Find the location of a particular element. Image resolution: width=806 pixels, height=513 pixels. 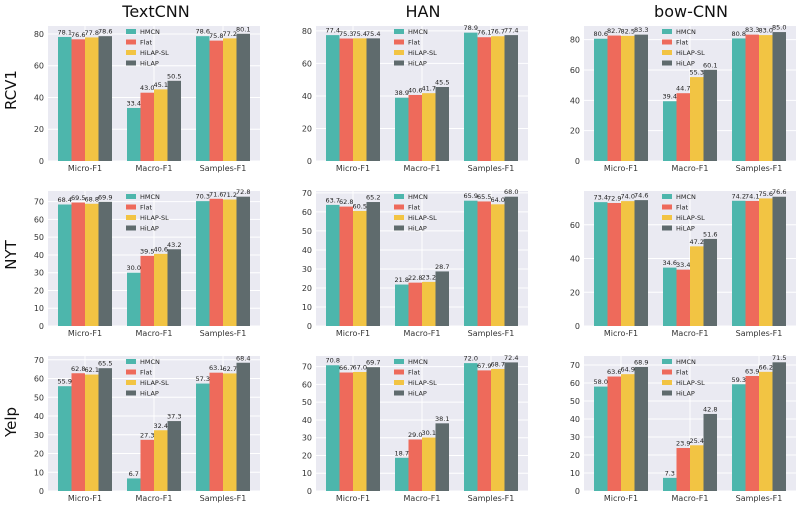

data-label: 42.8 is located at coordinates (710, 409).